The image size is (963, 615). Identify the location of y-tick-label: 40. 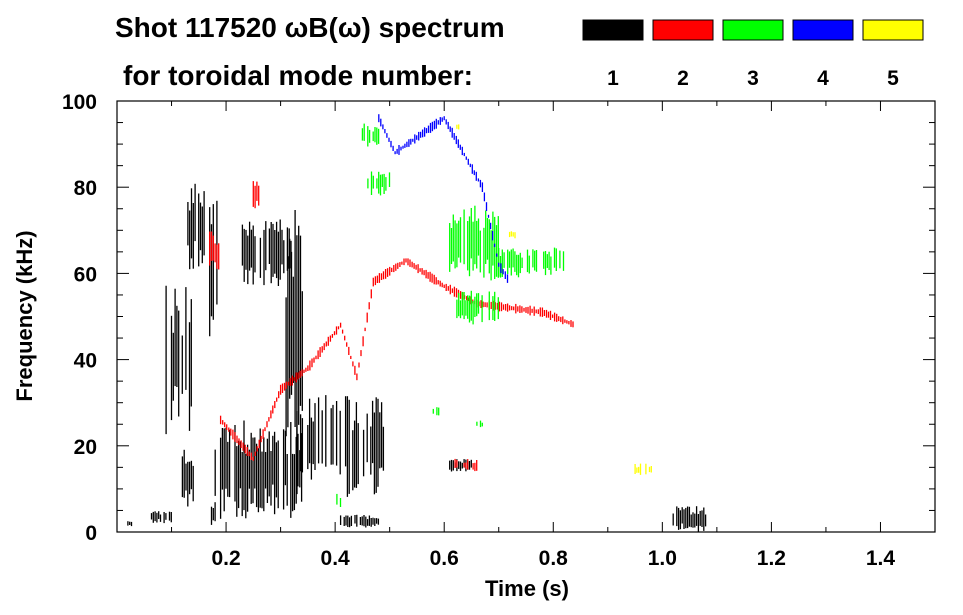
(85, 361).